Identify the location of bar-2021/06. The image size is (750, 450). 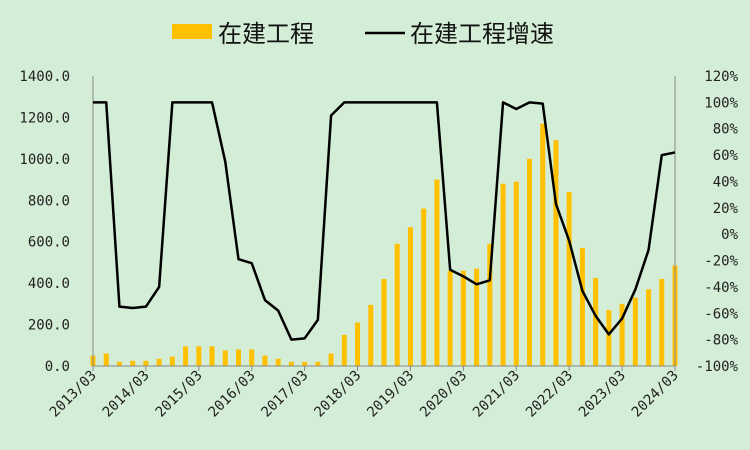
(529, 262).